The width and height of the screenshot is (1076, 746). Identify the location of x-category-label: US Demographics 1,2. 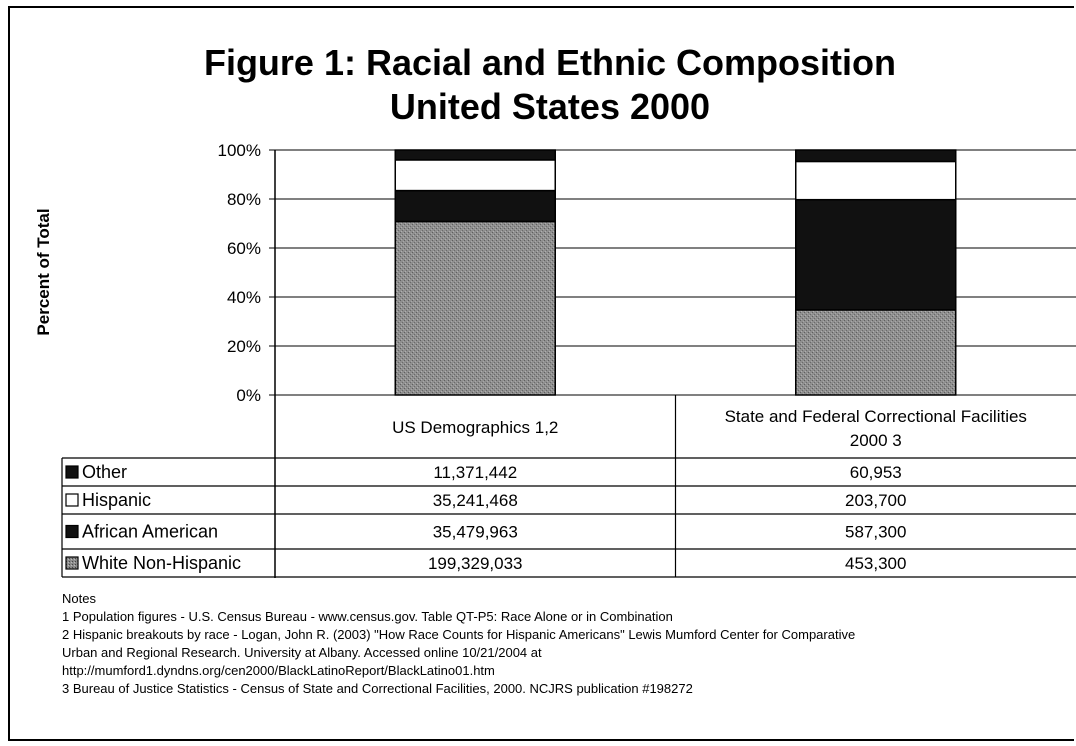
(475, 427).